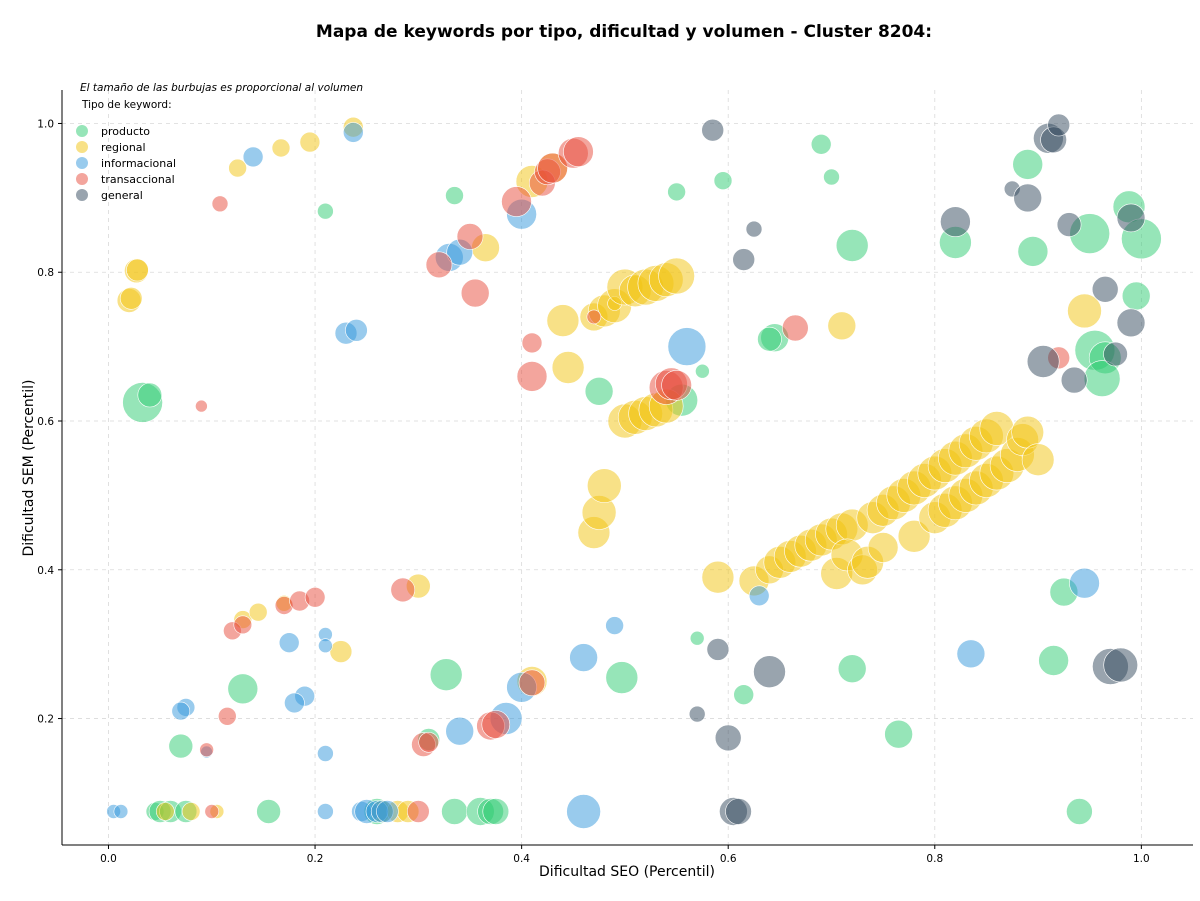 The height and width of the screenshot is (901, 1200). Describe the element at coordinates (82, 179) in the screenshot. I see `legend-marker-transaccional` at that location.